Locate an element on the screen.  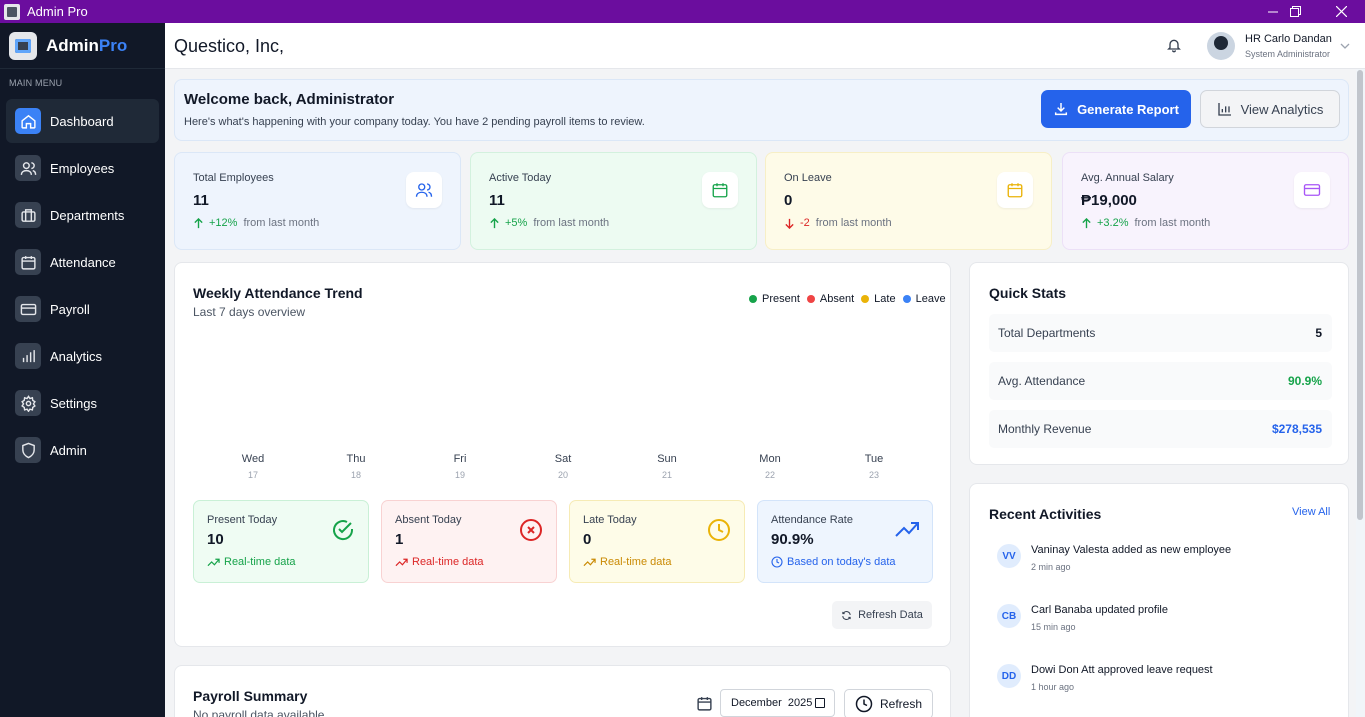
brand-logo-icon is located at coordinates (23, 45).